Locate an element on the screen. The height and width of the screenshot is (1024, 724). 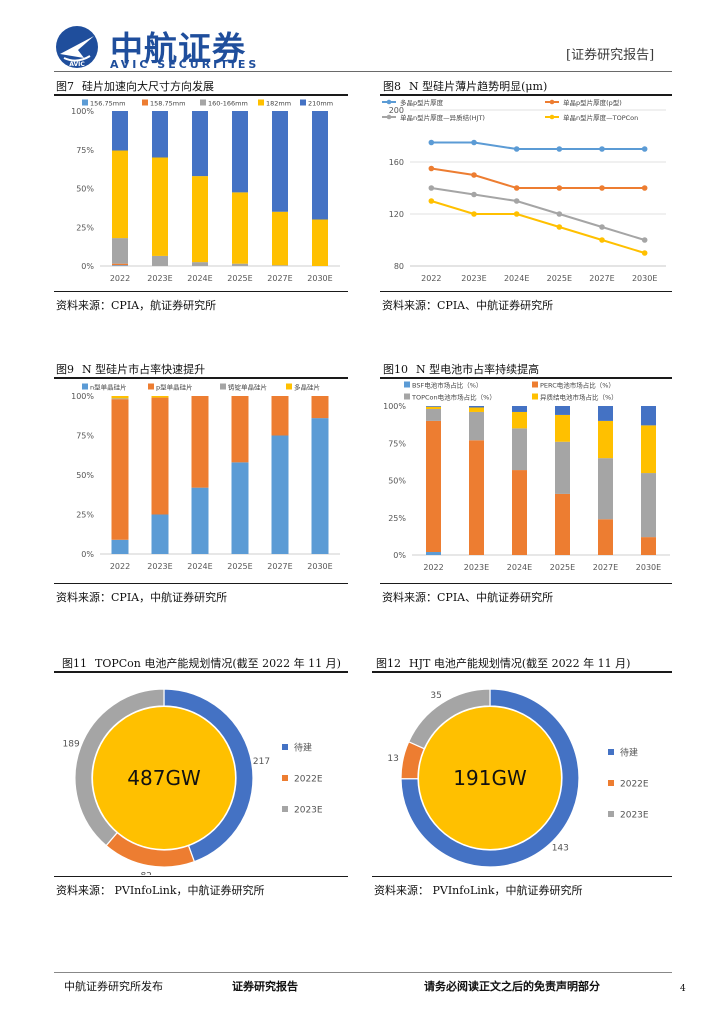
fig10-xtick-4: 2027E is located at coordinates (605, 567).